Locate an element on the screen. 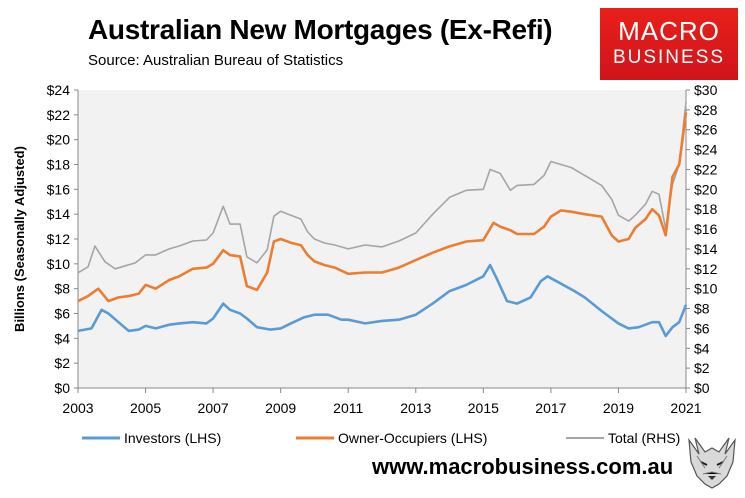 The height and width of the screenshot is (498, 745). y-left-tick-label: $4 is located at coordinates (62, 338).